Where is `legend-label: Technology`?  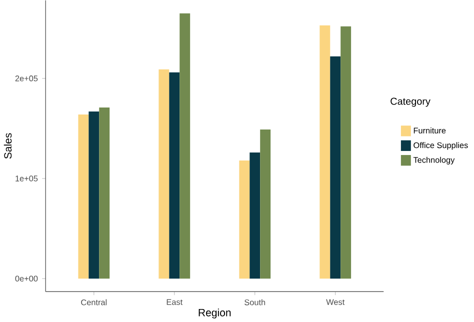
legend-label: Technology is located at coordinates (434, 160).